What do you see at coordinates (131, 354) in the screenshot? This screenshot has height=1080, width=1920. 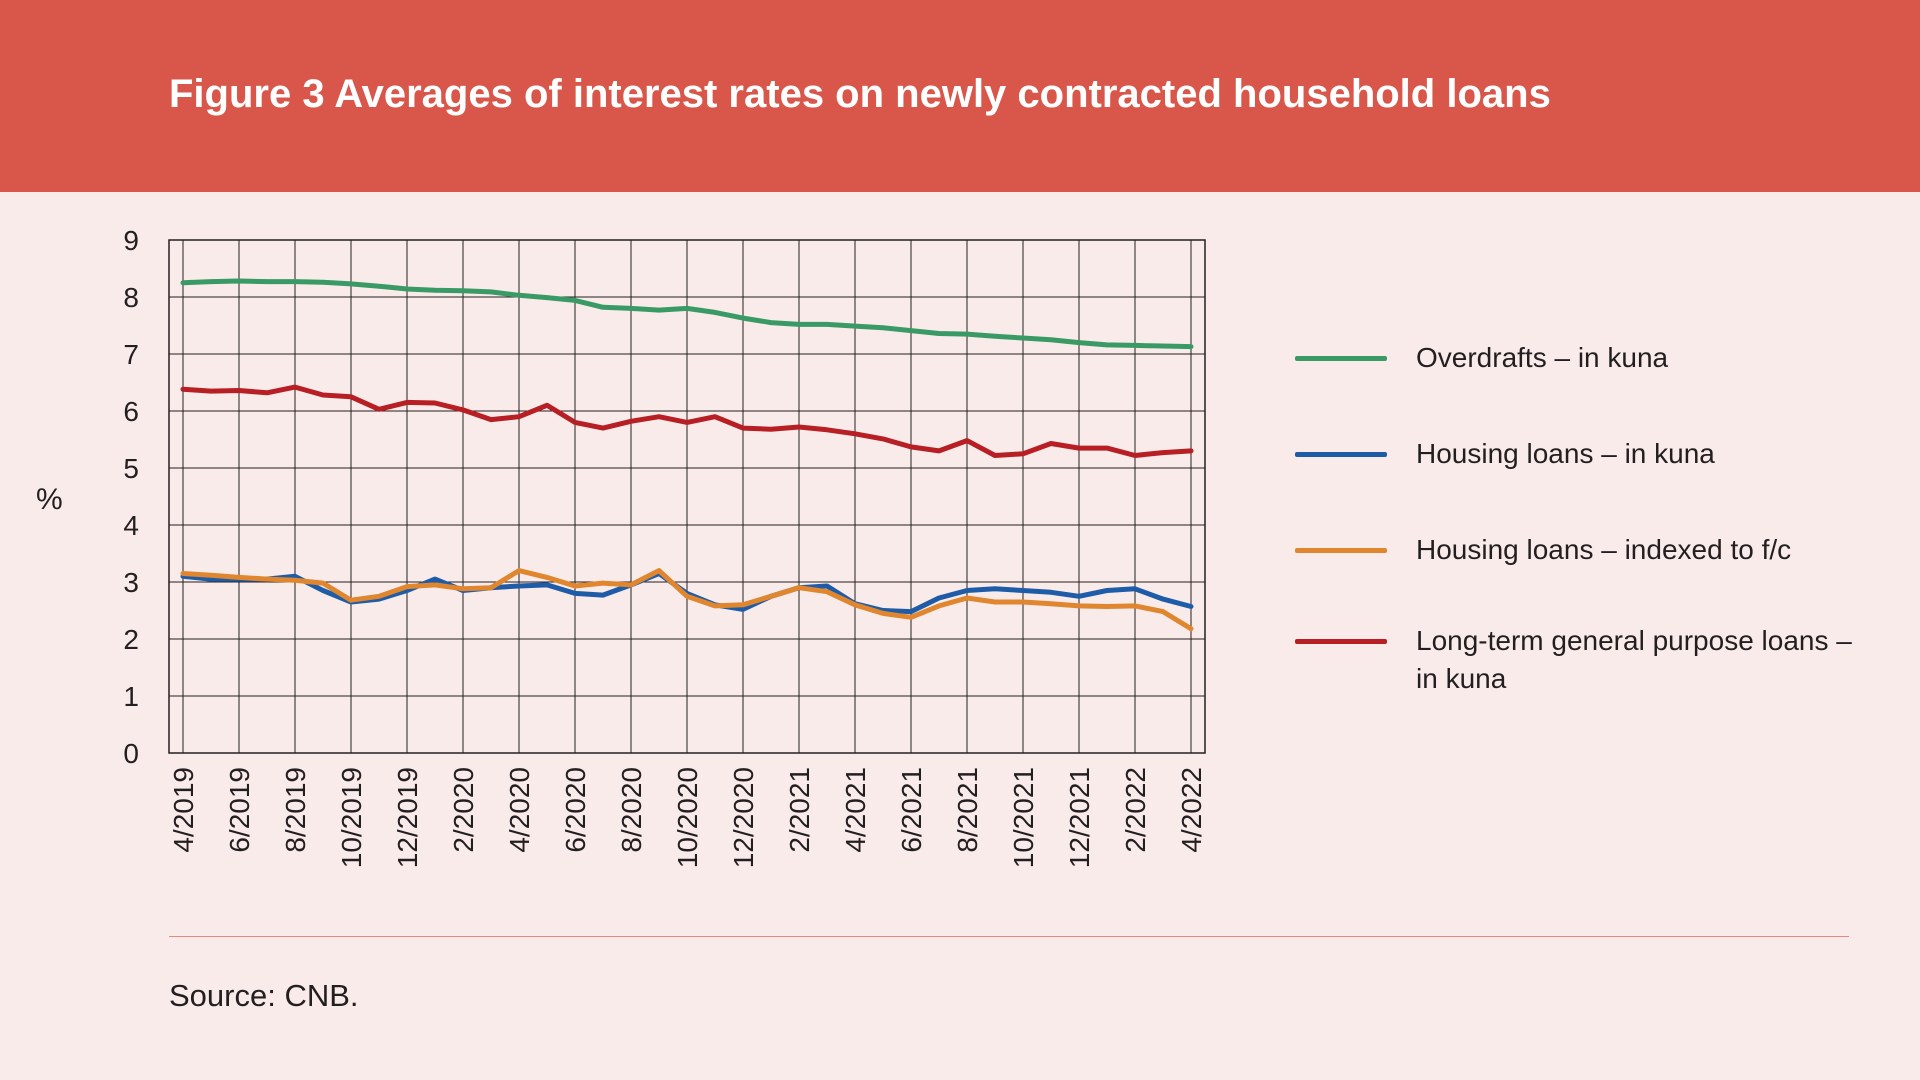 I see `y-tick-label: 7` at bounding box center [131, 354].